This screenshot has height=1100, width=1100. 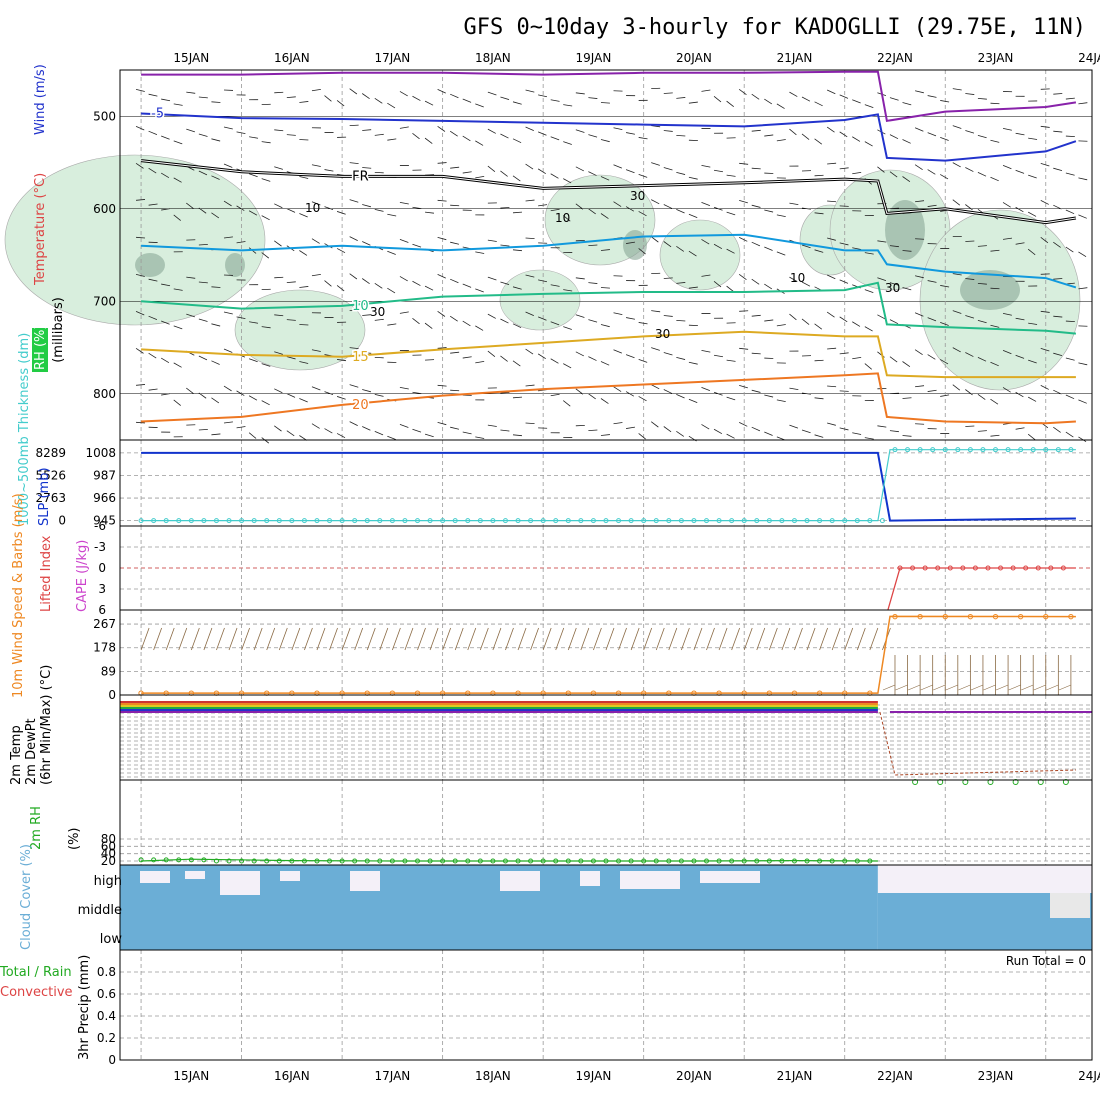 I want to click on millibars-text: (millibars), so click(x=58, y=330).